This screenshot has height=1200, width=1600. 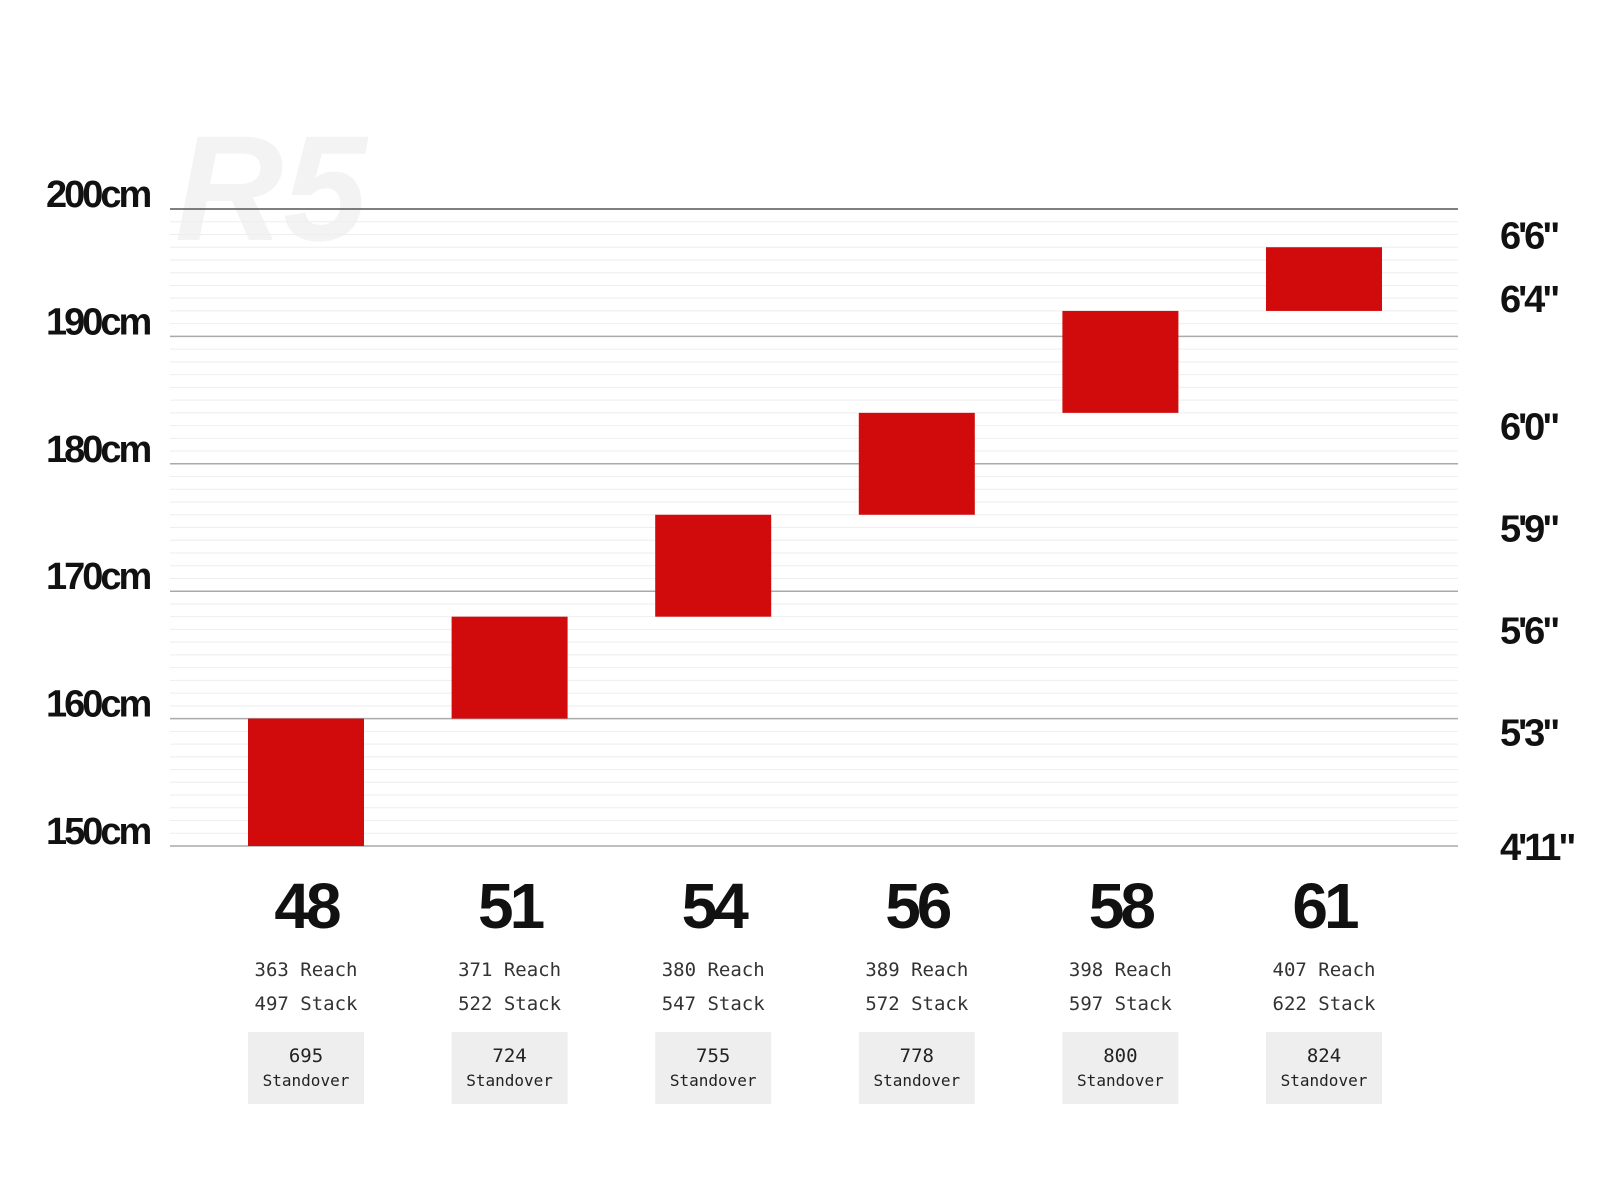 What do you see at coordinates (1537, 848) in the screenshot?
I see `right-tick-label: 4'11"` at bounding box center [1537, 848].